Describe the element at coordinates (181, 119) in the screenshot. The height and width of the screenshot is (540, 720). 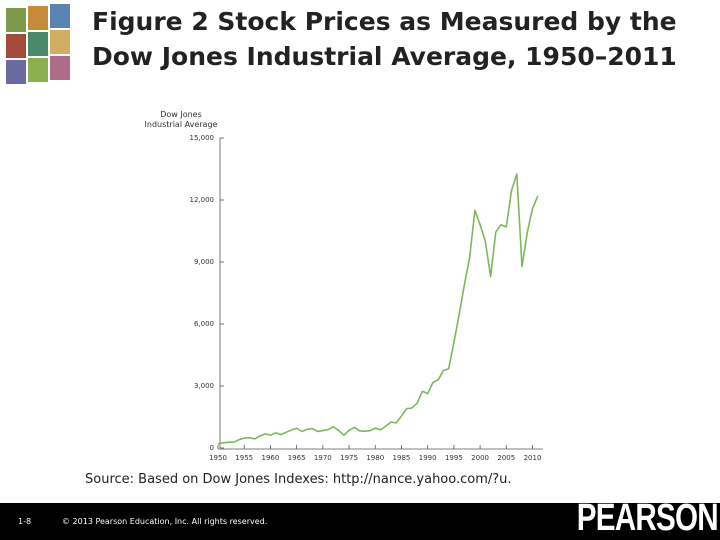
I see `y-axis-label: Dow Jones Industrial Average` at that location.